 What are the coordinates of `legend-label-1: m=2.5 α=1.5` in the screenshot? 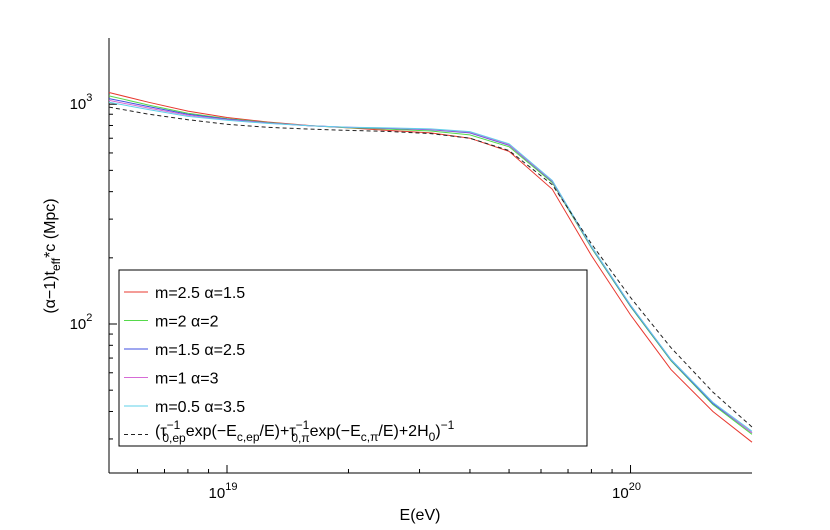 It's located at (200, 293).